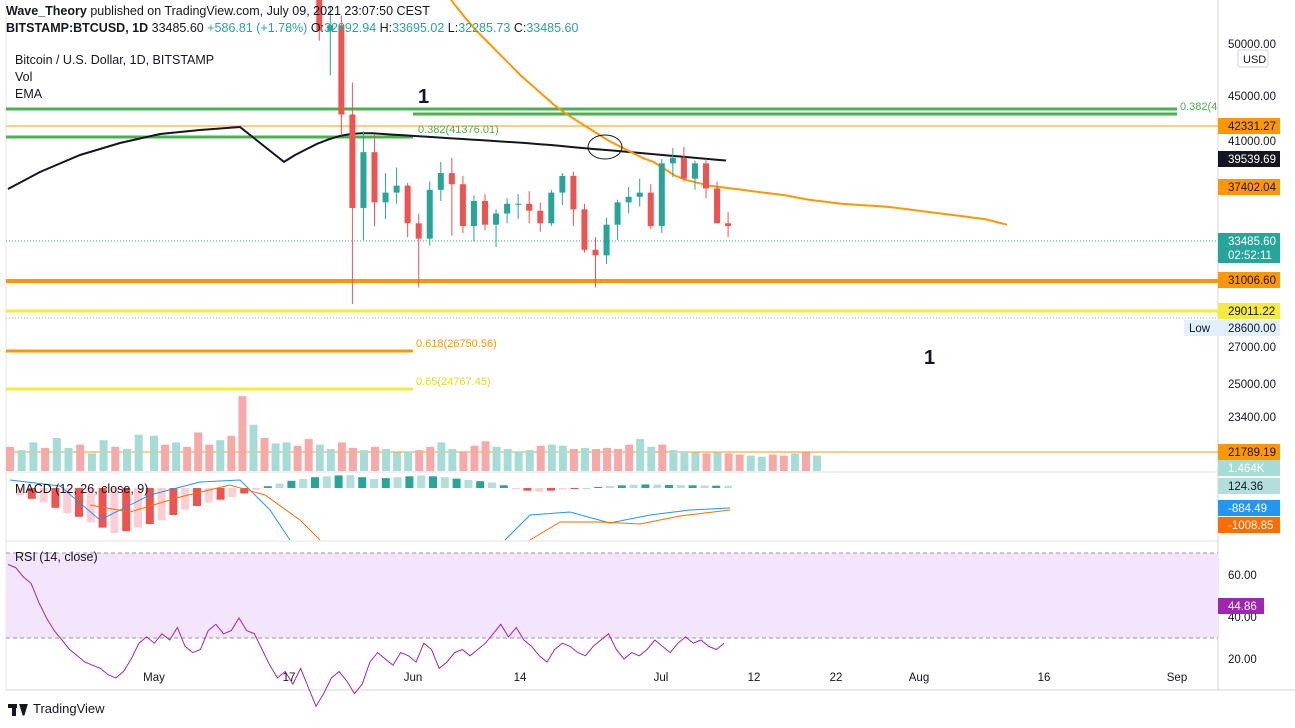  What do you see at coordinates (1252, 418) in the screenshot?
I see `price-tick: 23400.00` at bounding box center [1252, 418].